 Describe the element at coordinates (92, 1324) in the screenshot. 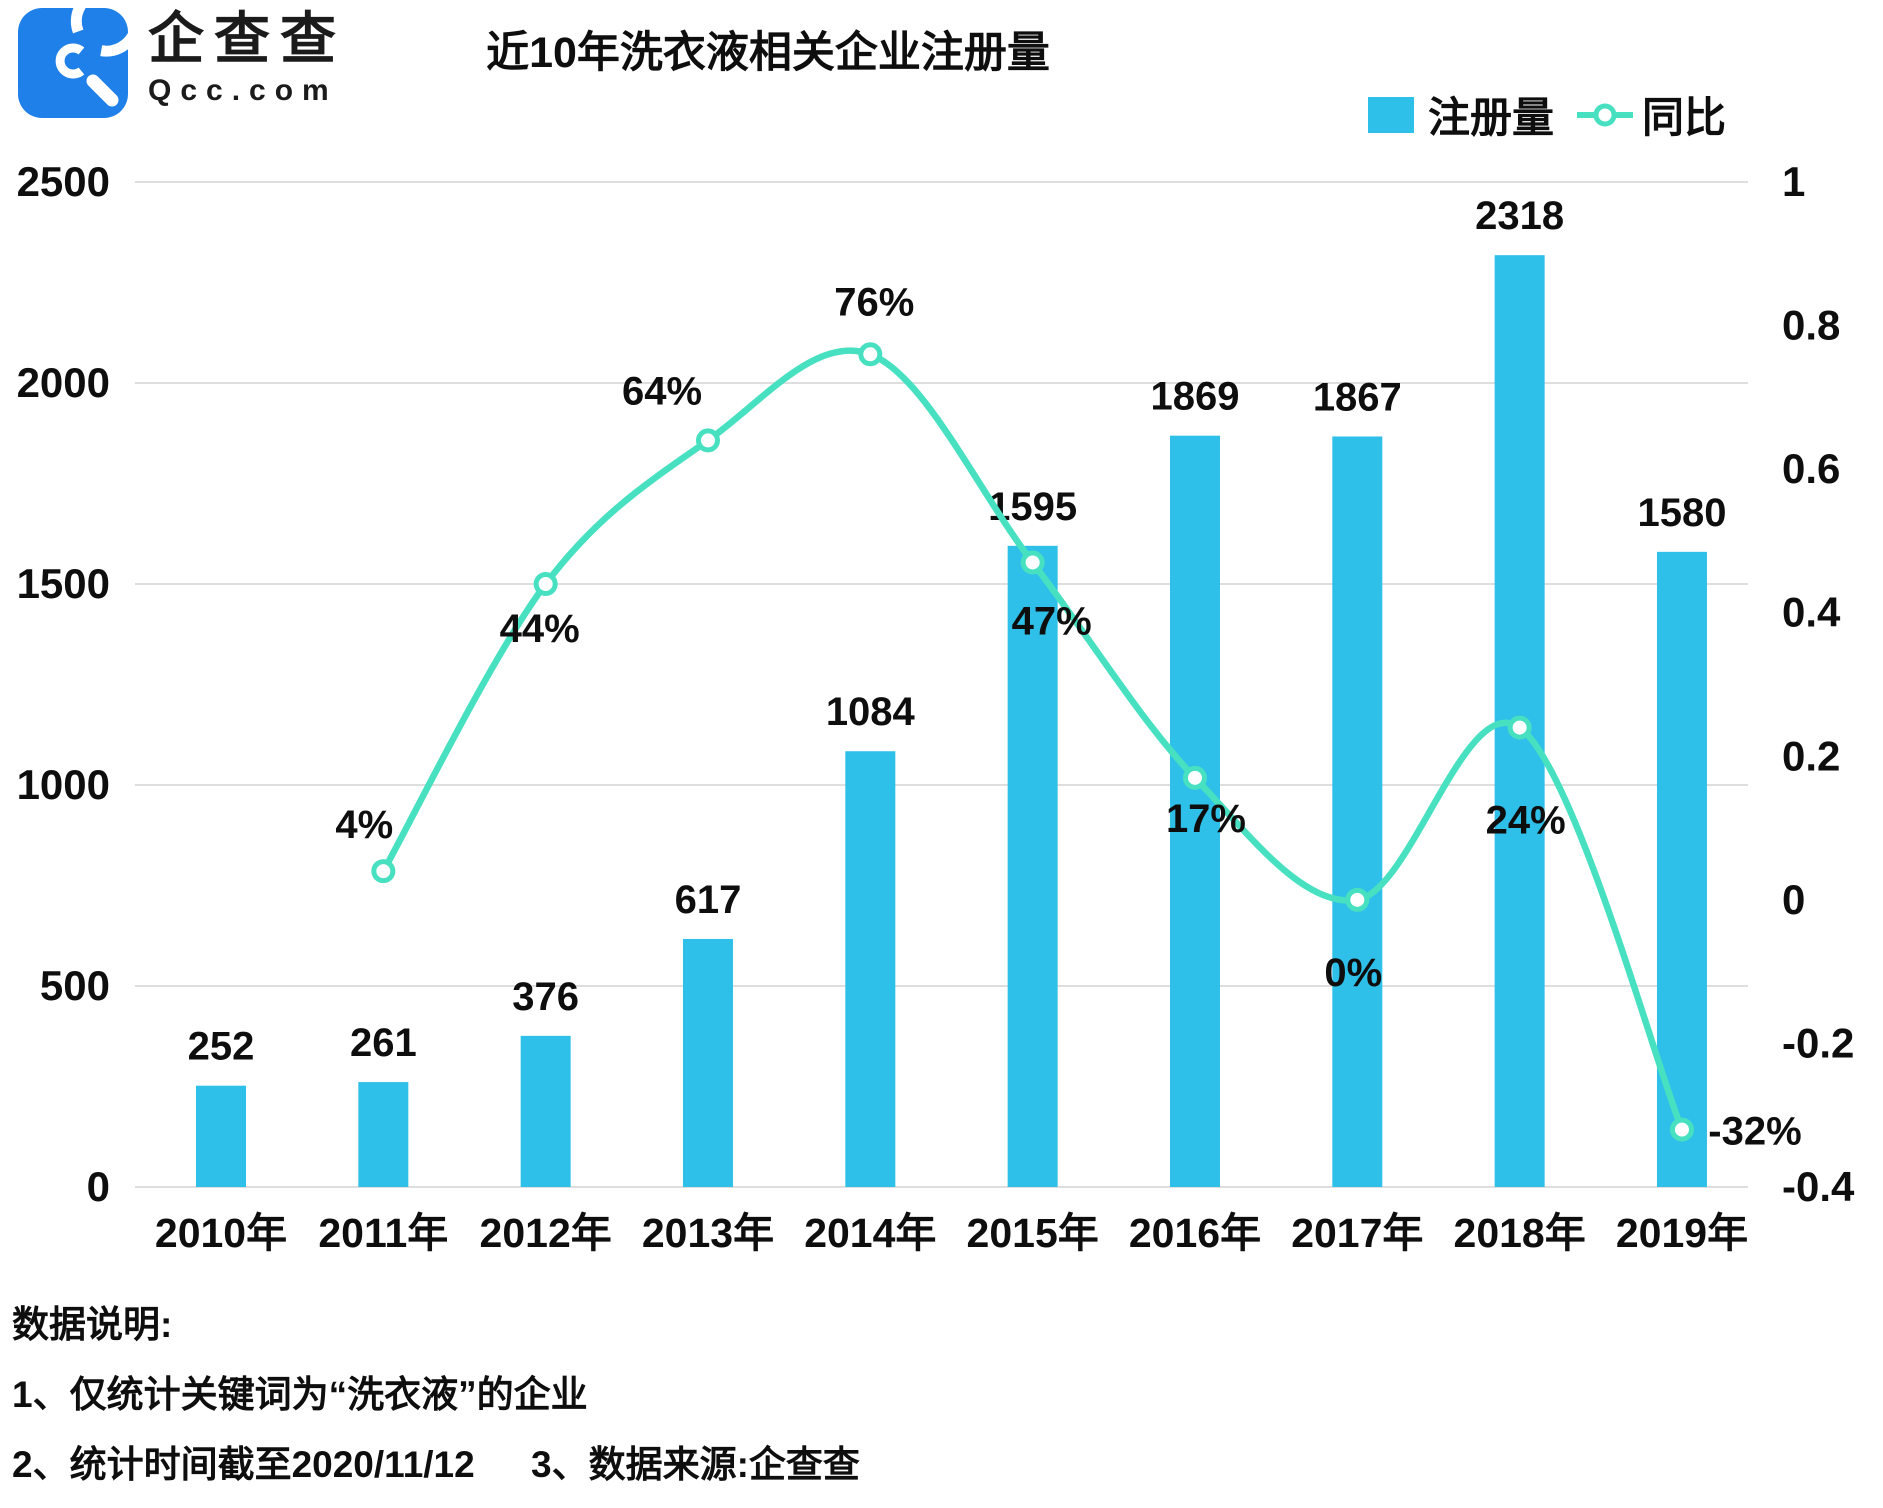

I see `notes-heading: 数据说明:` at that location.